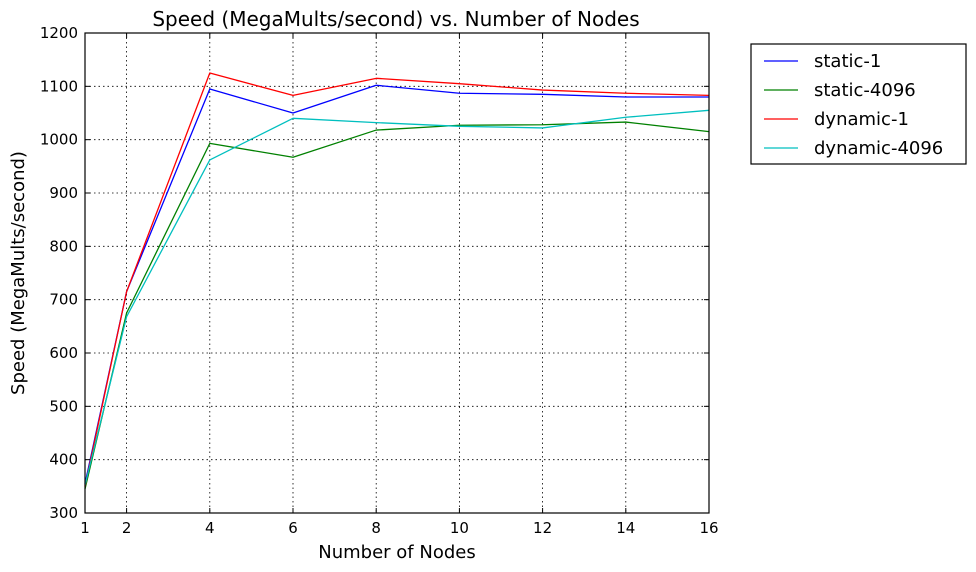 The image size is (976, 572). What do you see at coordinates (59, 140) in the screenshot?
I see `y-tick-label: 1000` at bounding box center [59, 140].